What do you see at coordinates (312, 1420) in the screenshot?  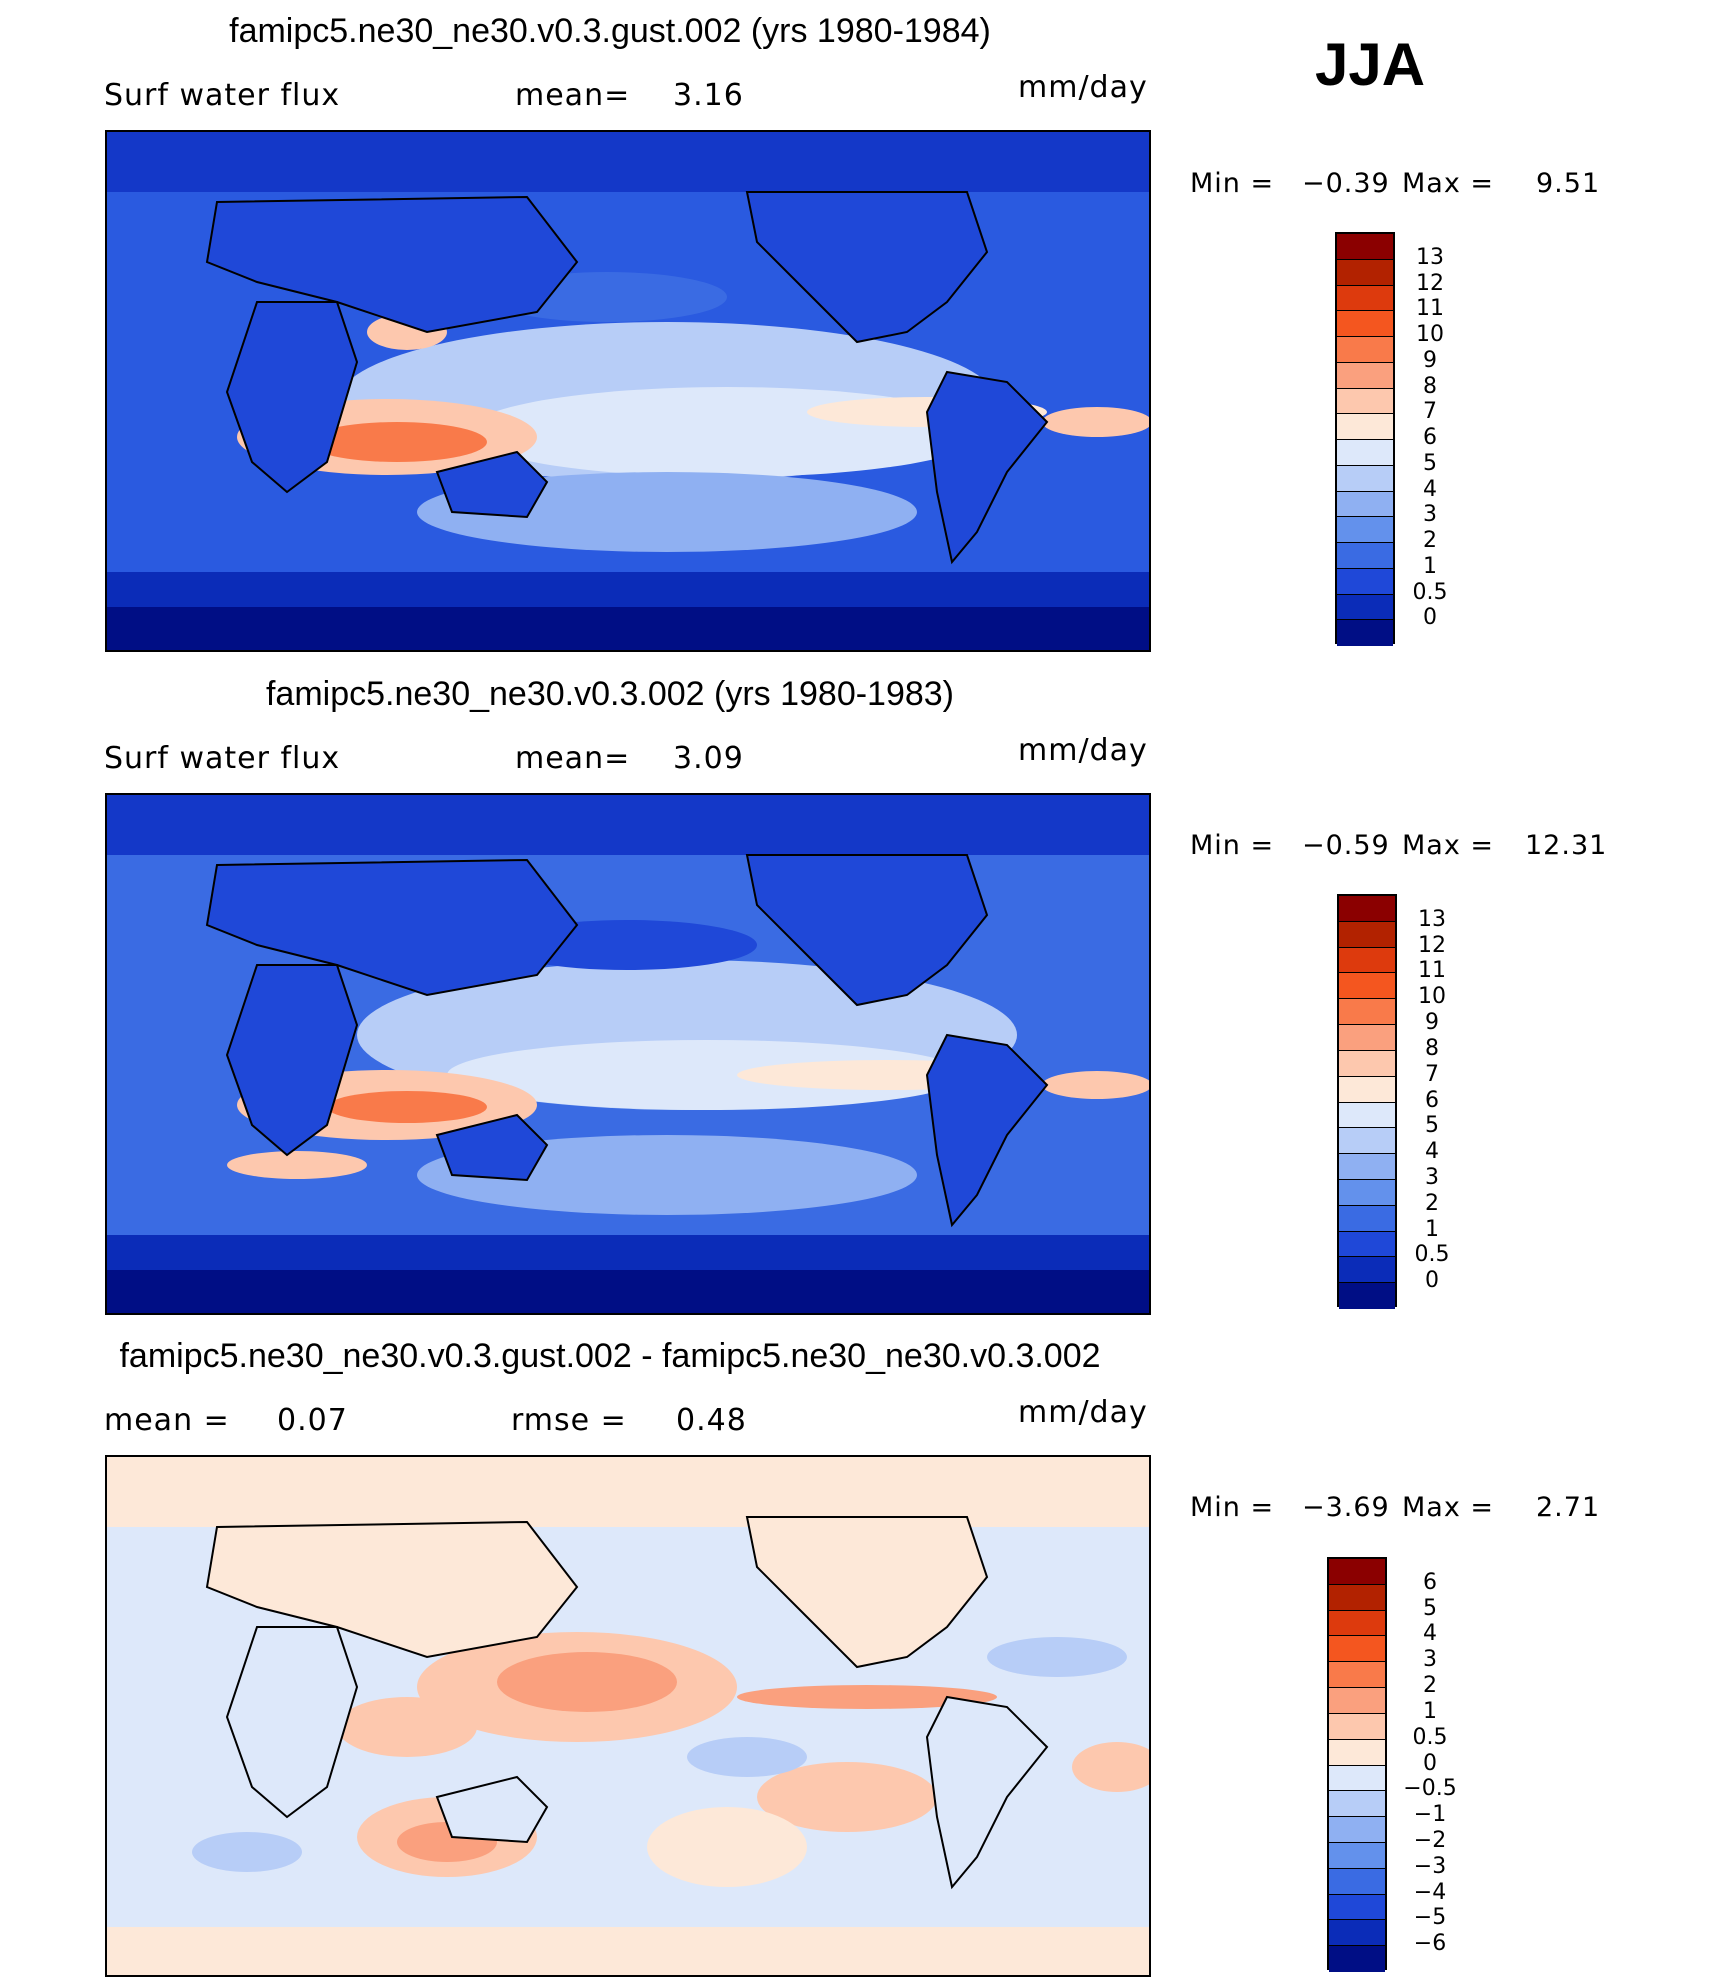 I see `panel3-mean-value: 0.07` at bounding box center [312, 1420].